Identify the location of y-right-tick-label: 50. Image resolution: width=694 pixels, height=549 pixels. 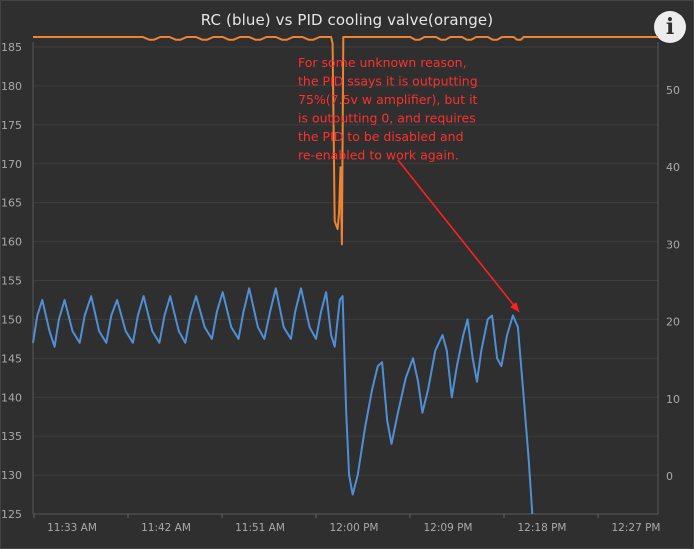
(673, 90).